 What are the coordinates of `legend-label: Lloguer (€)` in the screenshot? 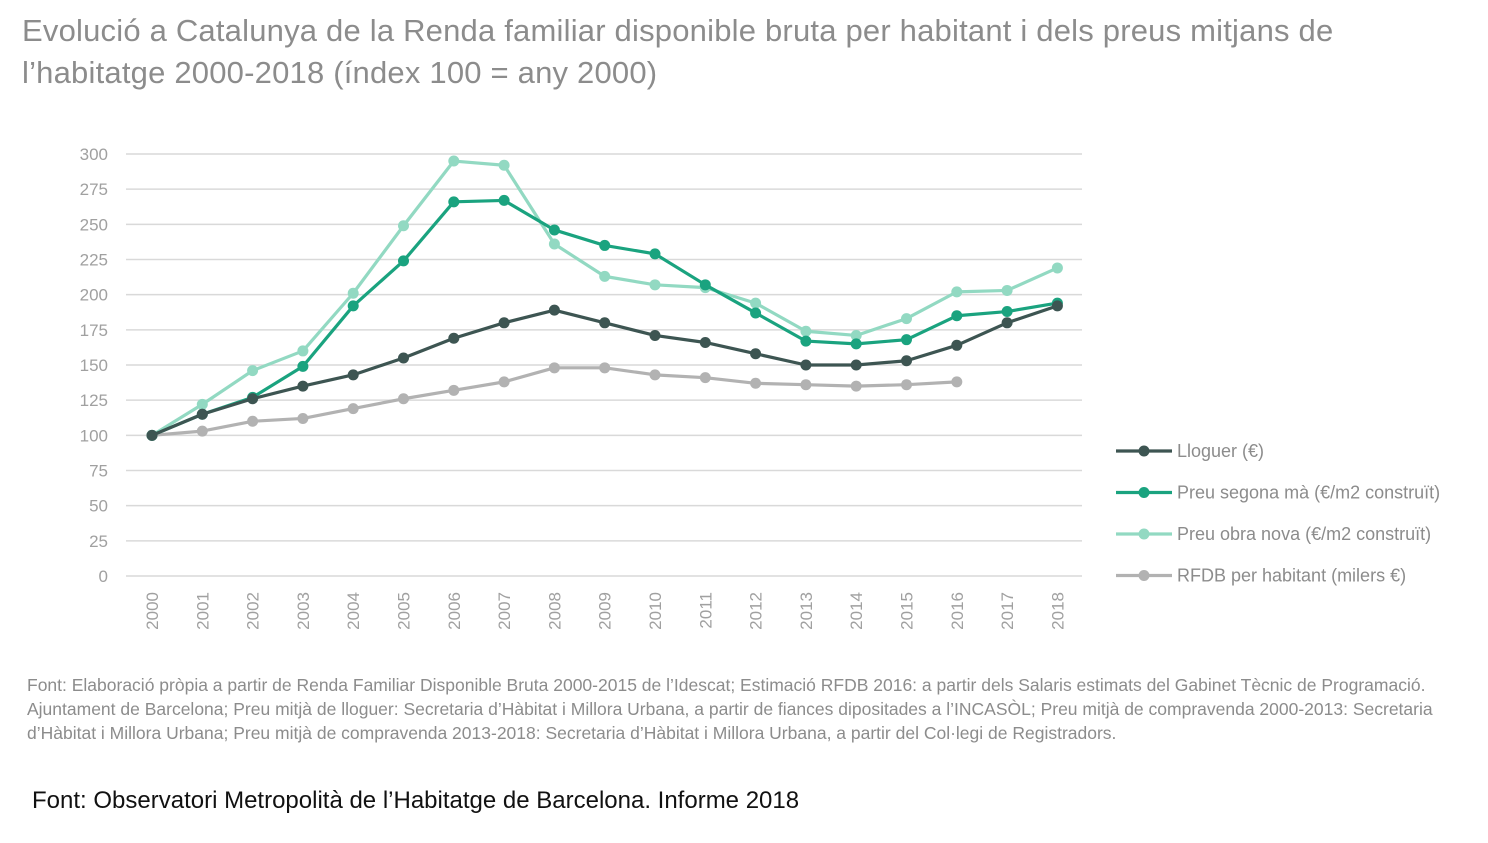 It's located at (1220, 451).